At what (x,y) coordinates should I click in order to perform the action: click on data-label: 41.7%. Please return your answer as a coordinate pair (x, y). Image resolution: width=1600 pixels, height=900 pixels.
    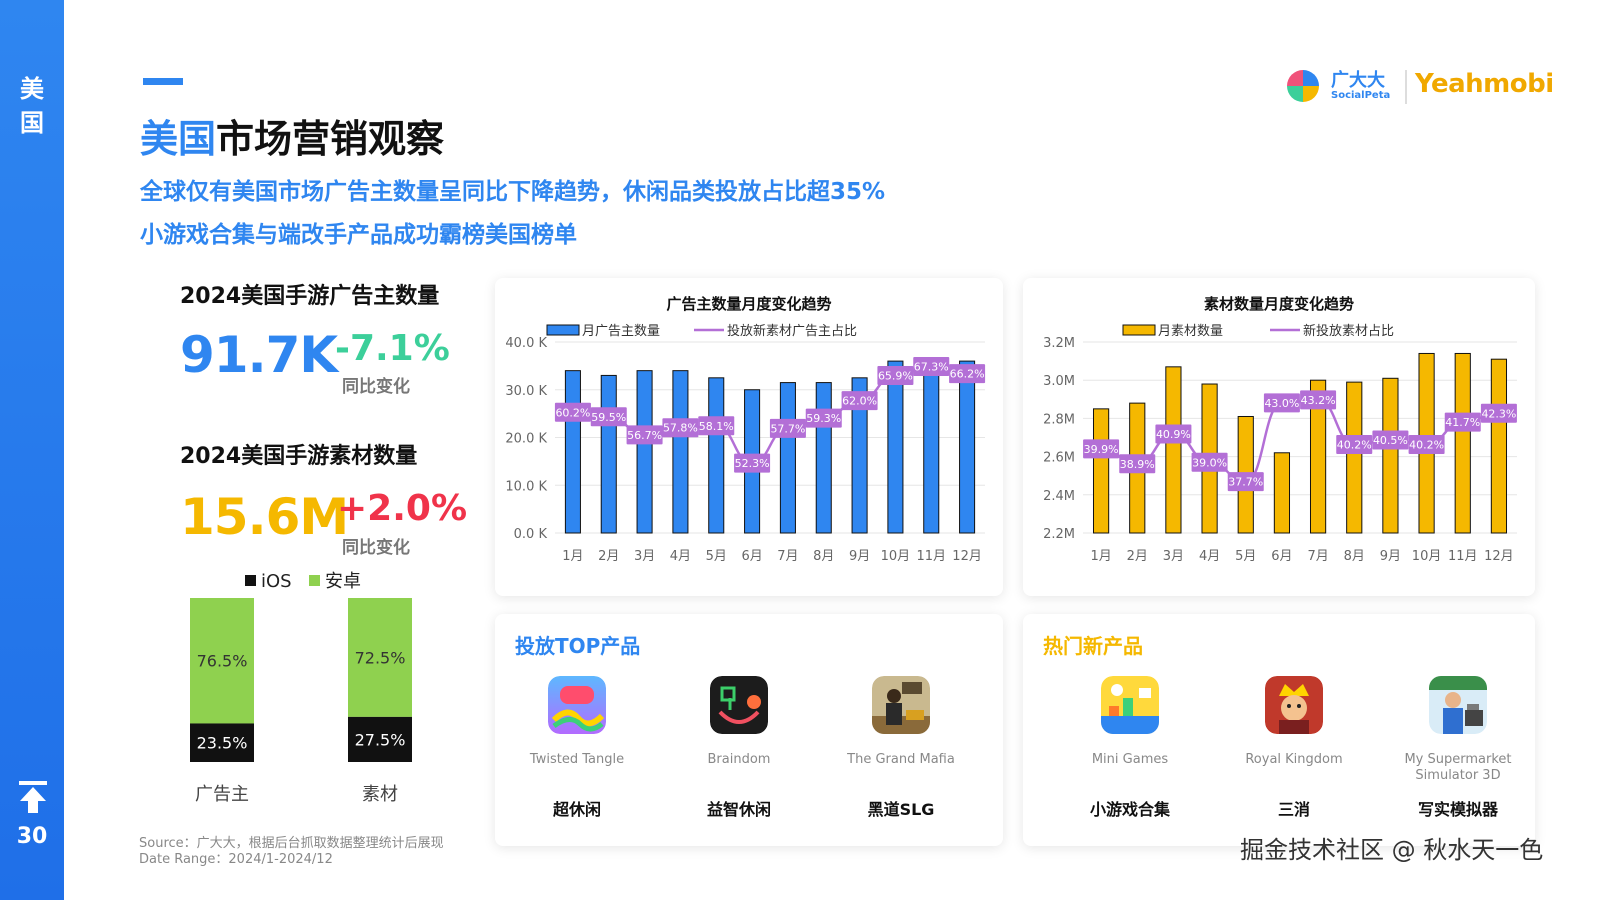
    Looking at the image, I should click on (1462, 422).